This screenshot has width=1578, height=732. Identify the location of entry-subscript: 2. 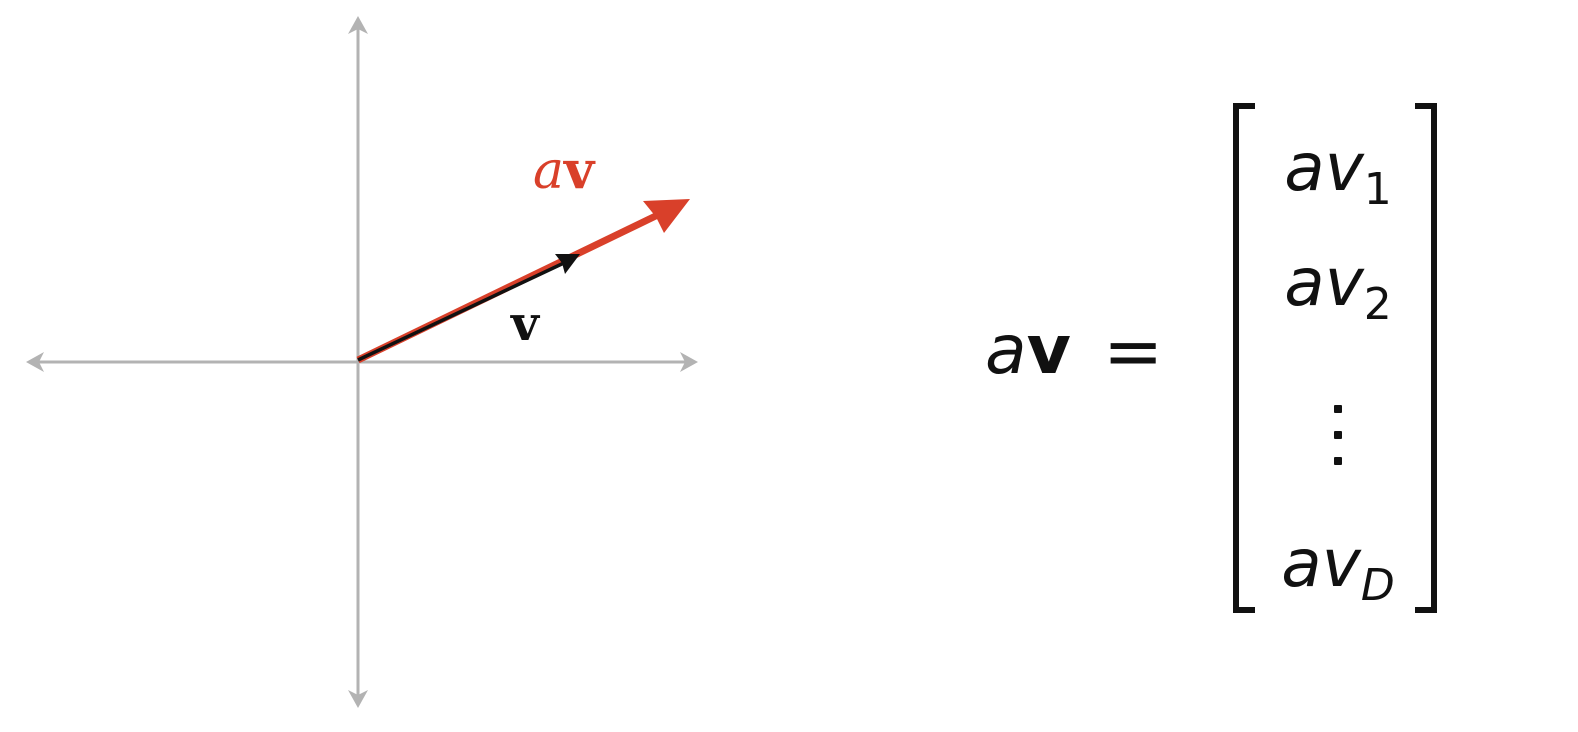
(1377, 304).